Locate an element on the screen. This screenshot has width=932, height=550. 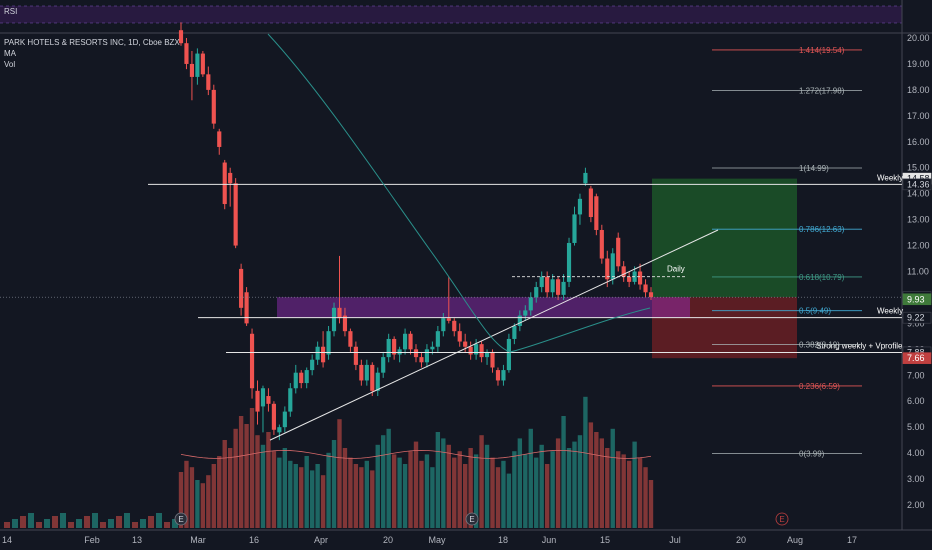
price-tick-label: 20.00 is located at coordinates (918, 38).